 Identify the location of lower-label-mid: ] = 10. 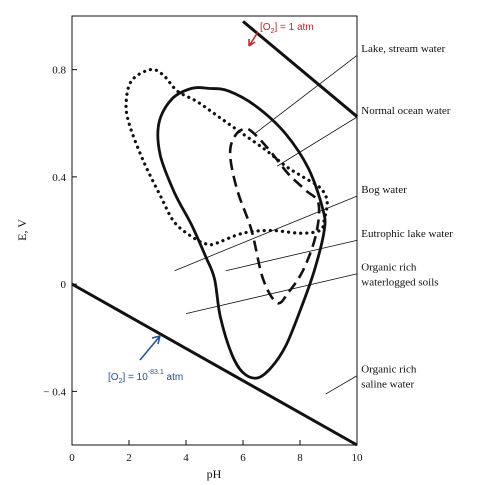
(135, 377).